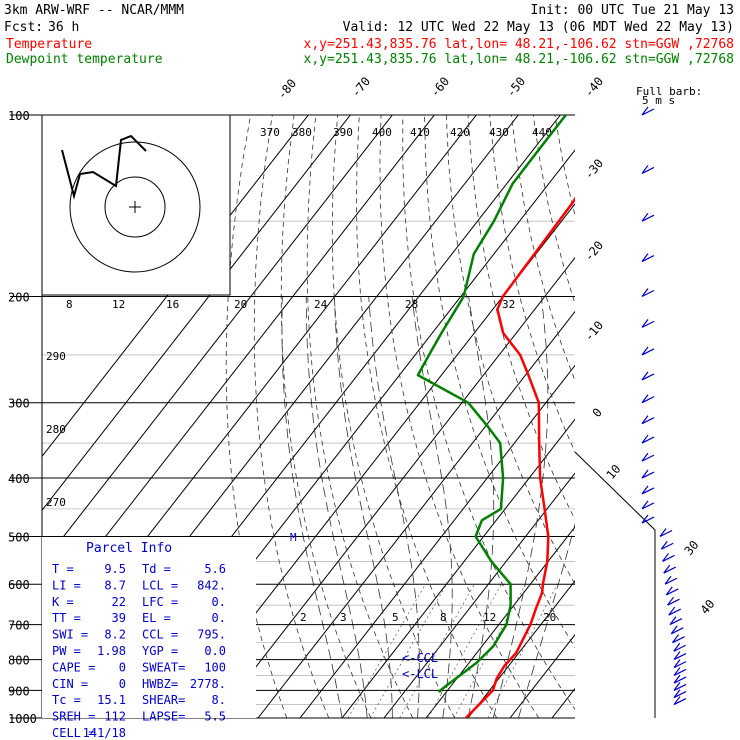  I want to click on lcl-annotation: <-LCL, so click(420, 674).